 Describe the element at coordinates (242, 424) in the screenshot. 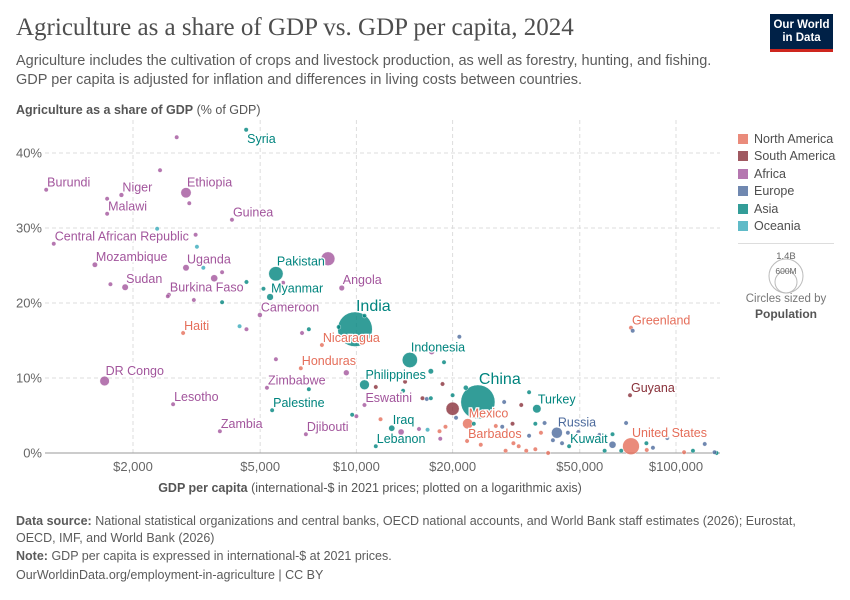

I see `data-point-label: Zambia` at that location.